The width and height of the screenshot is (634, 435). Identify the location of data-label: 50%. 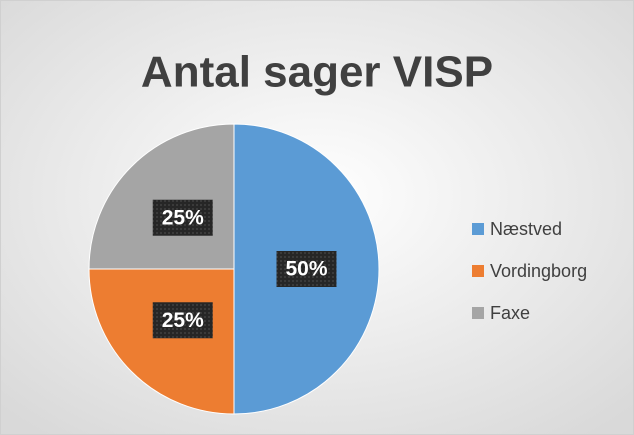
(306, 269).